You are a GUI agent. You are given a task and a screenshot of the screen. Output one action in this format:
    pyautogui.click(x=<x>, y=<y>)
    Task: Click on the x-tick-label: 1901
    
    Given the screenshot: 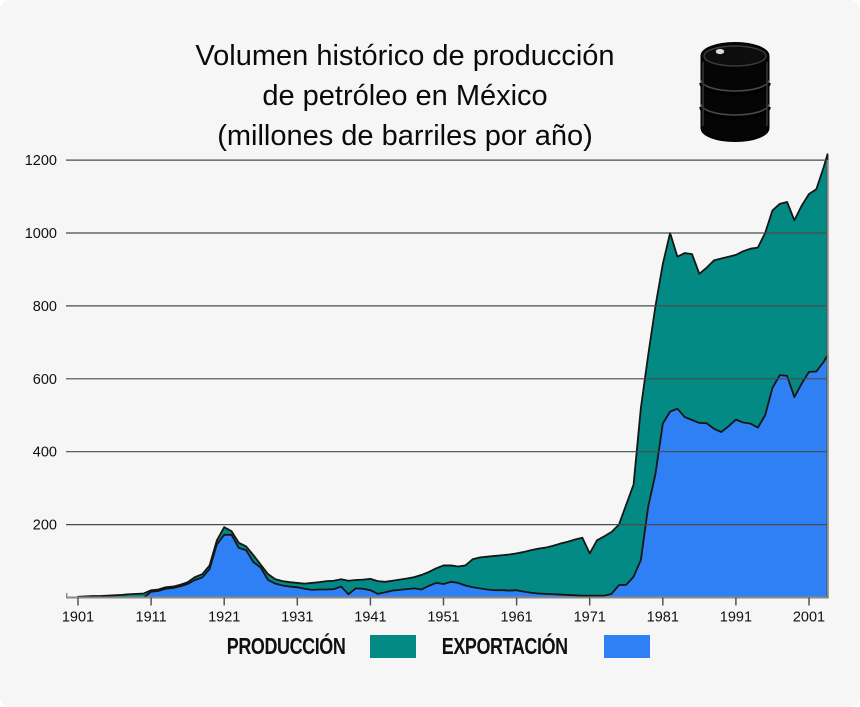 What is the action you would take?
    pyautogui.click(x=78, y=618)
    